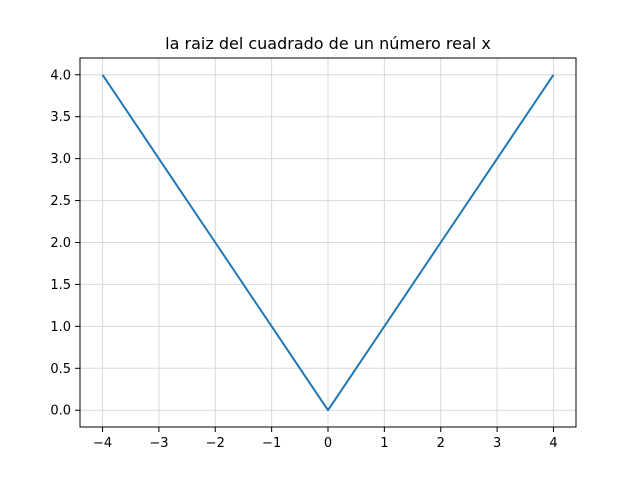  Describe the element at coordinates (441, 443) in the screenshot. I see `x-tick-label: 2` at that location.